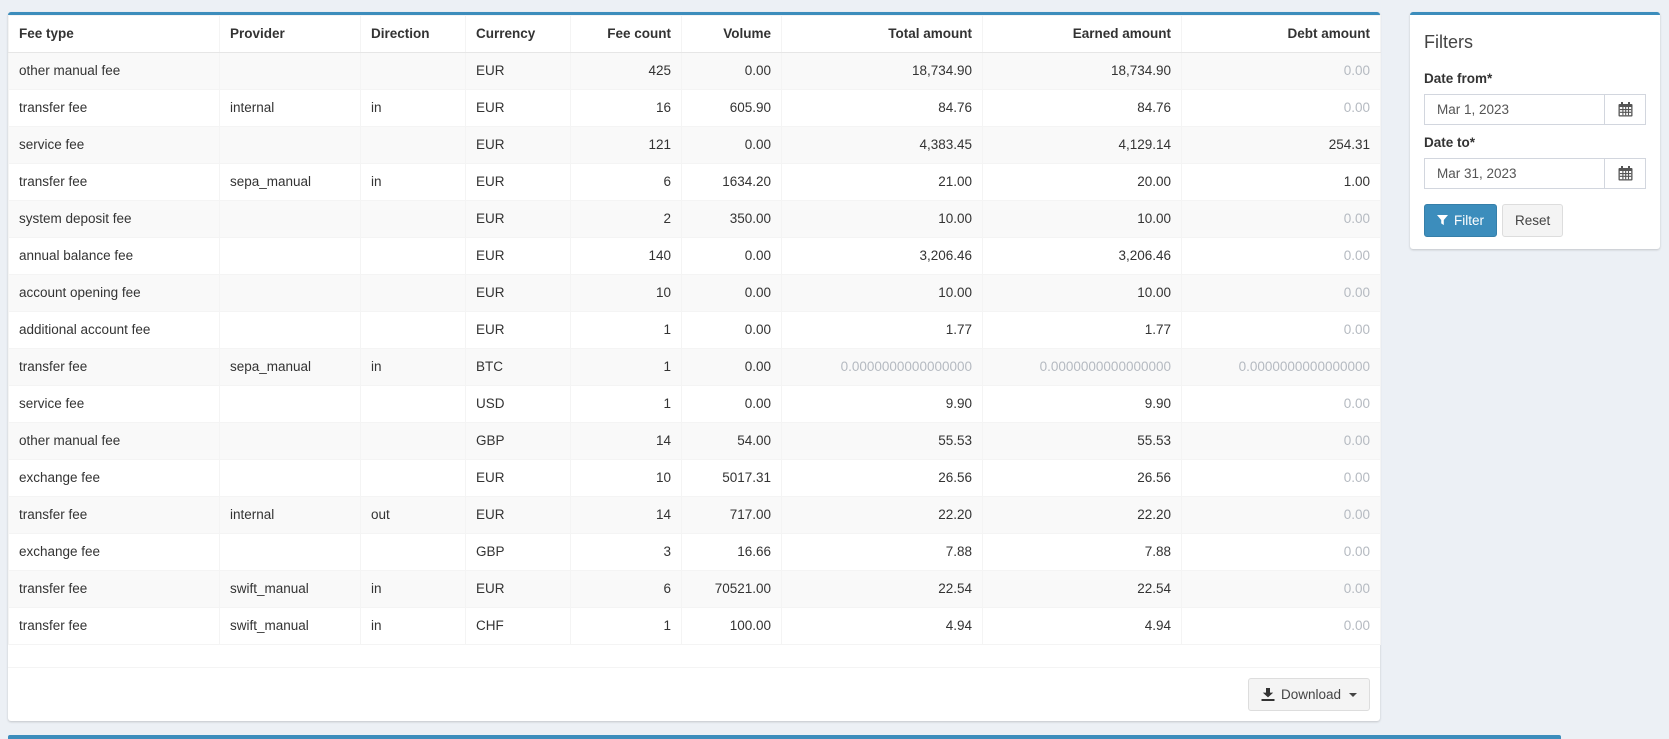 Image resolution: width=1669 pixels, height=739 pixels. Describe the element at coordinates (882, 256) in the screenshot. I see `cell-total-amount: 3,206.46` at that location.